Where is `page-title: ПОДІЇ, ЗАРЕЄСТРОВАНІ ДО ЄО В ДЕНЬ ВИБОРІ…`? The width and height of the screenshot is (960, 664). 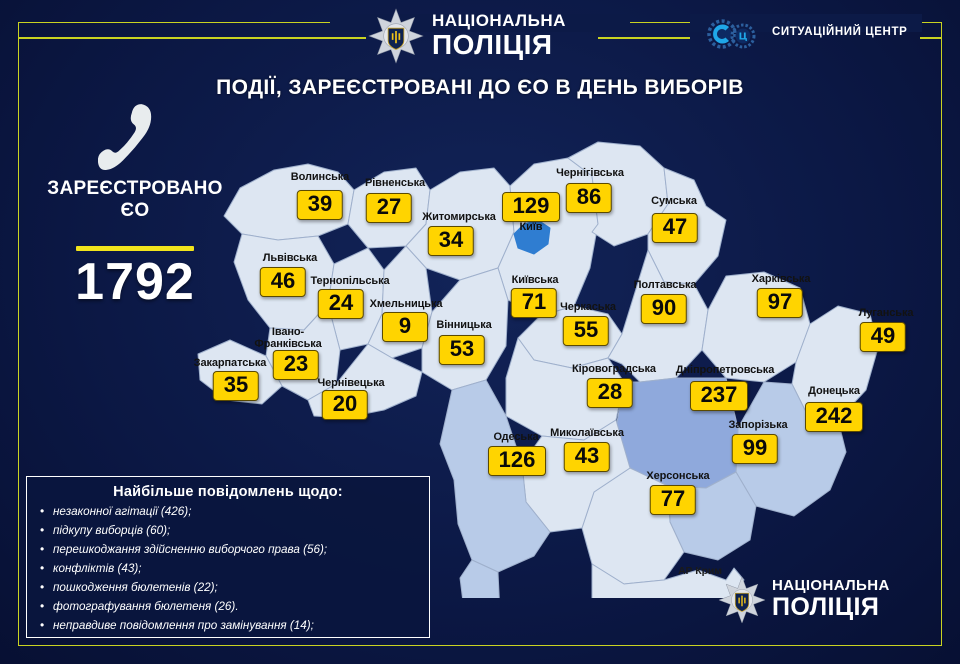
page-title: ПОДІЇ, ЗАРЕЄСТРОВАНІ ДО ЄО В ДЕНЬ ВИБОРІ… is located at coordinates (480, 87).